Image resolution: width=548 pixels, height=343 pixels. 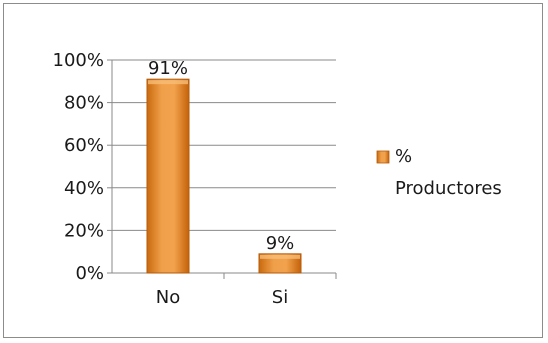 What do you see at coordinates (383, 157) in the screenshot?
I see `legend-swatch` at bounding box center [383, 157].